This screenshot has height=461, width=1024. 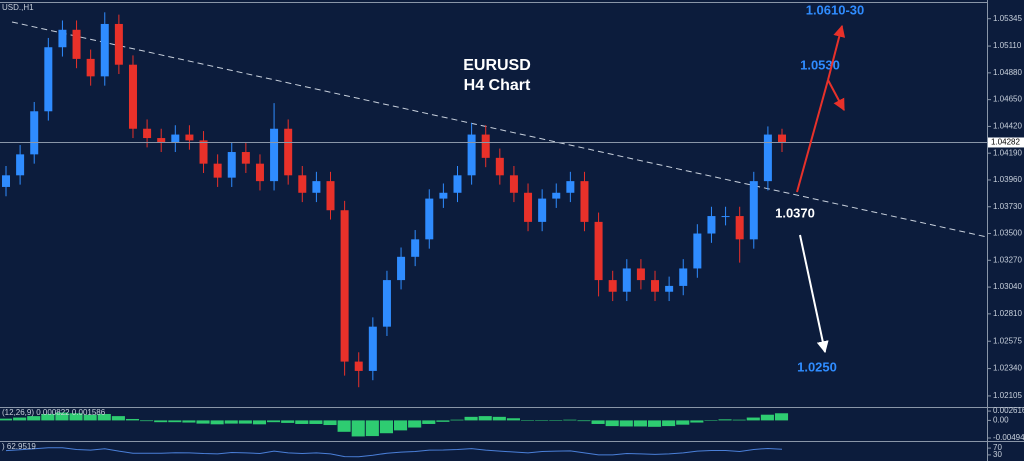 What do you see at coordinates (1008, 437) in the screenshot?
I see `y-tick-label: -0.004943` at bounding box center [1008, 437].